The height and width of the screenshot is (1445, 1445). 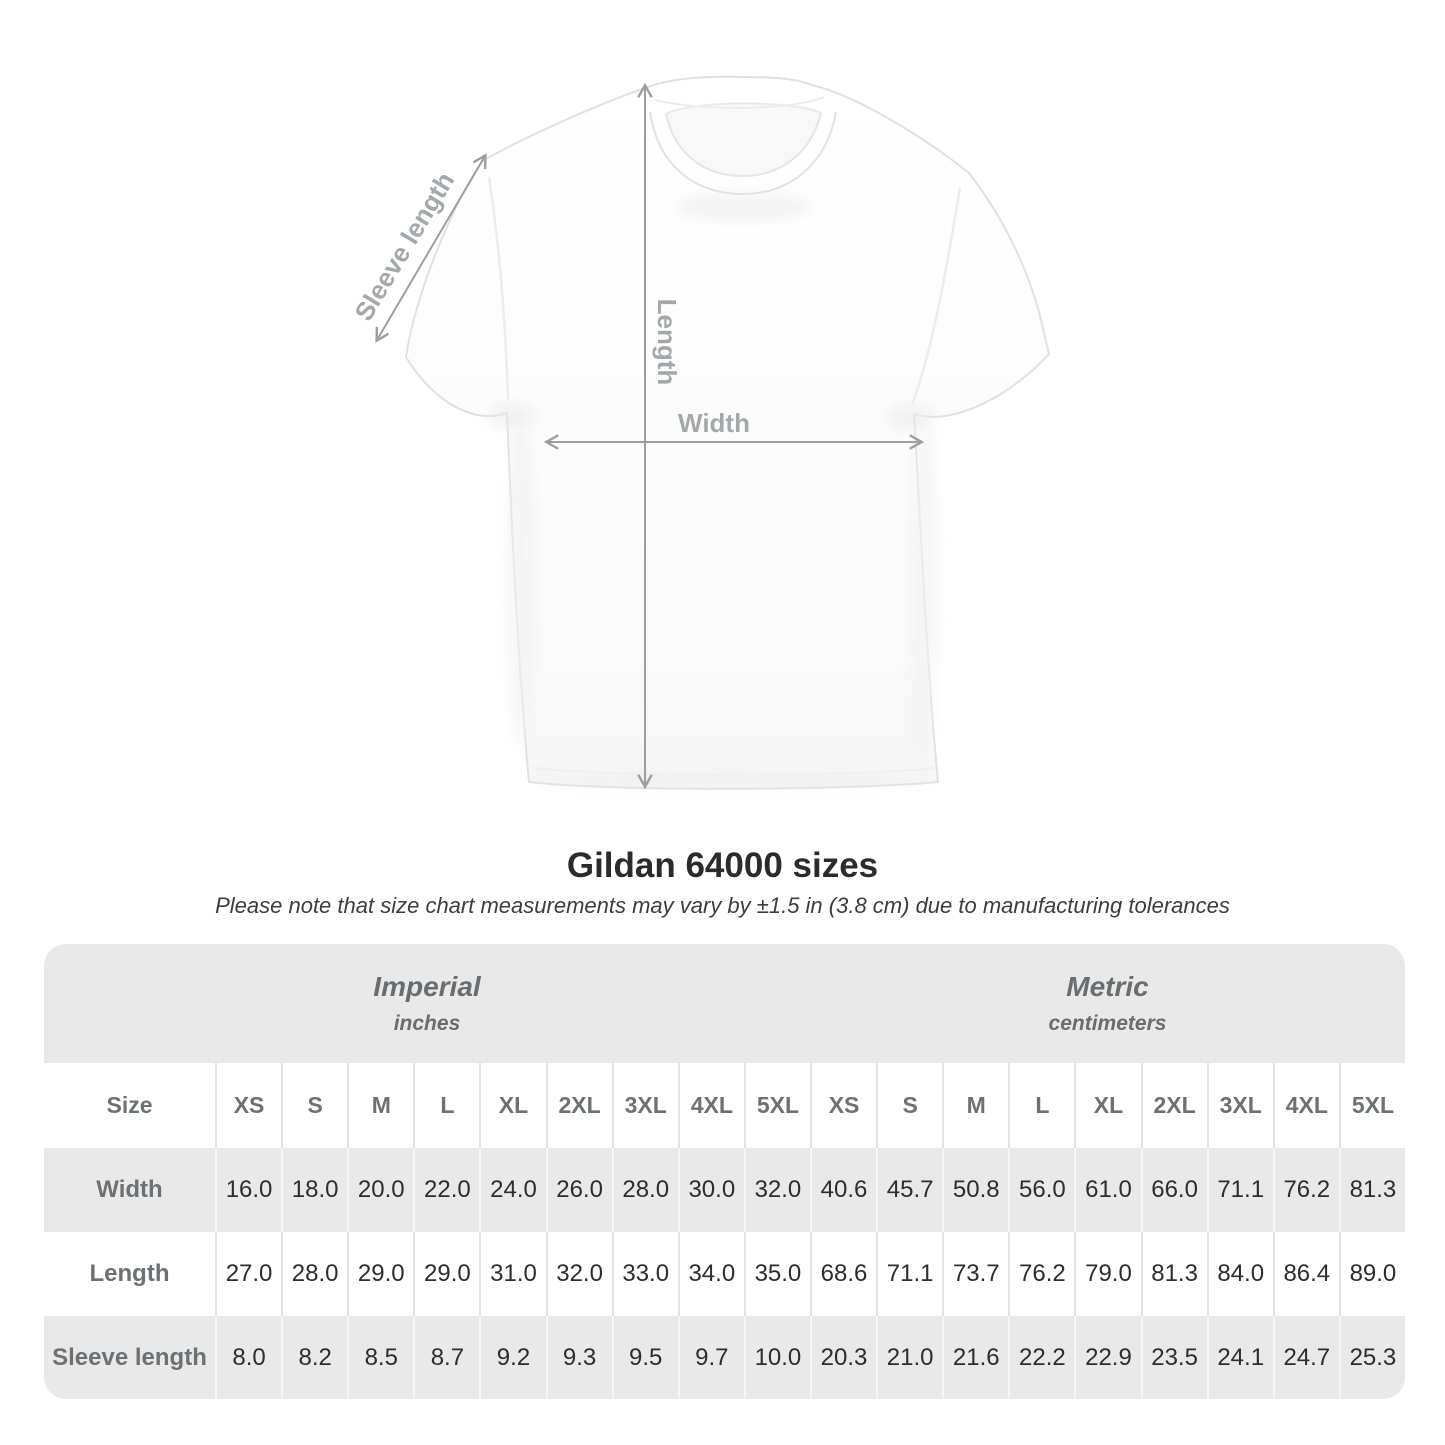 I want to click on value-cell: 24.7, so click(x=1305, y=1357).